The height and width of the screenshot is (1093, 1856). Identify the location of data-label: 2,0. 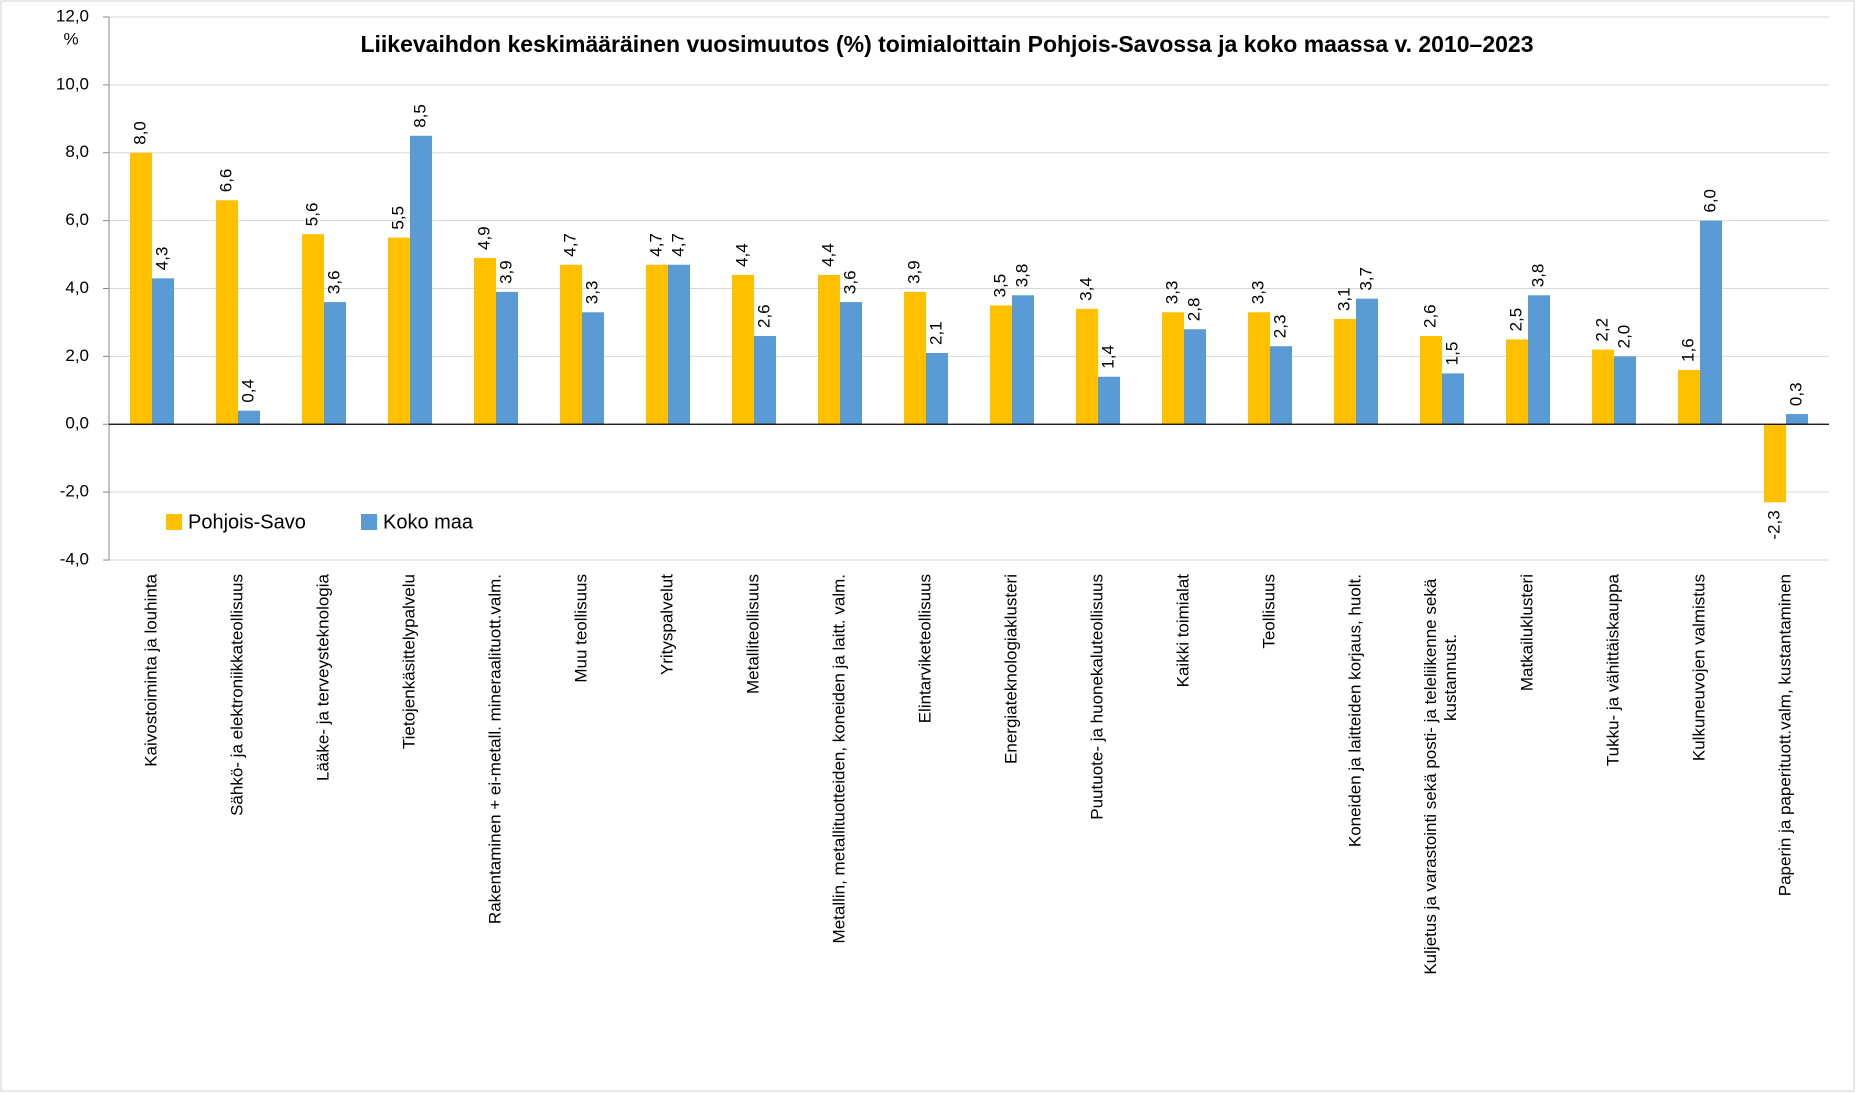
(1623, 337).